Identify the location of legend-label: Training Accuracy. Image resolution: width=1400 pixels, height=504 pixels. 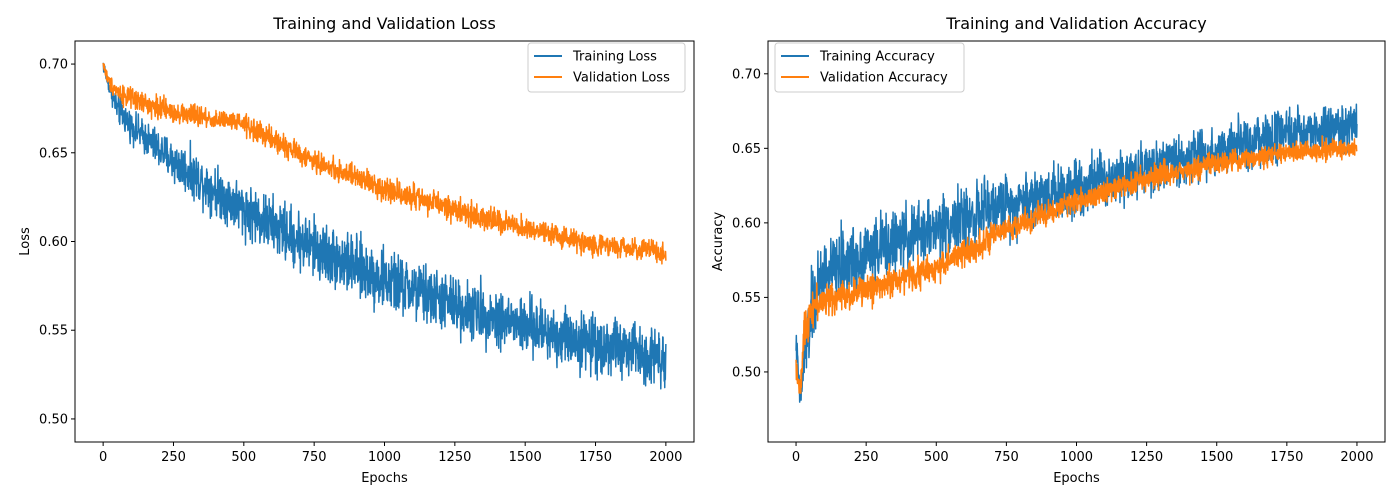
(877, 57).